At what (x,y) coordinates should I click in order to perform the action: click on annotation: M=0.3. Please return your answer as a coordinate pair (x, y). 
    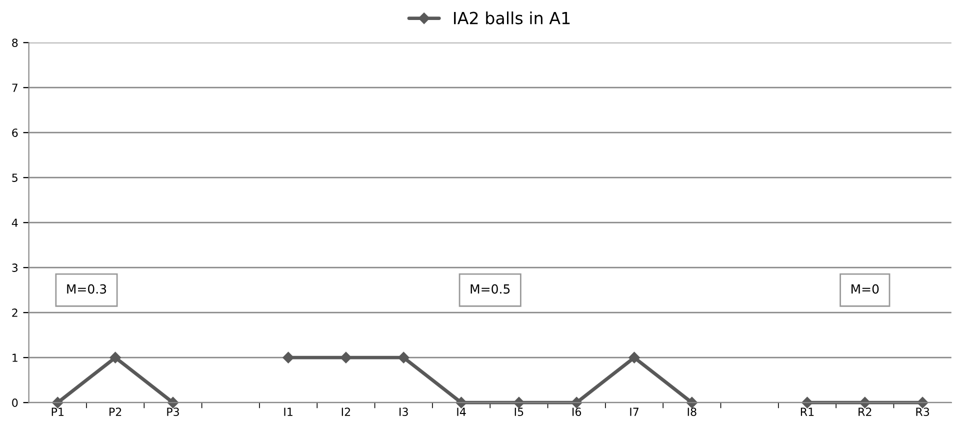
    Looking at the image, I should click on (86, 289).